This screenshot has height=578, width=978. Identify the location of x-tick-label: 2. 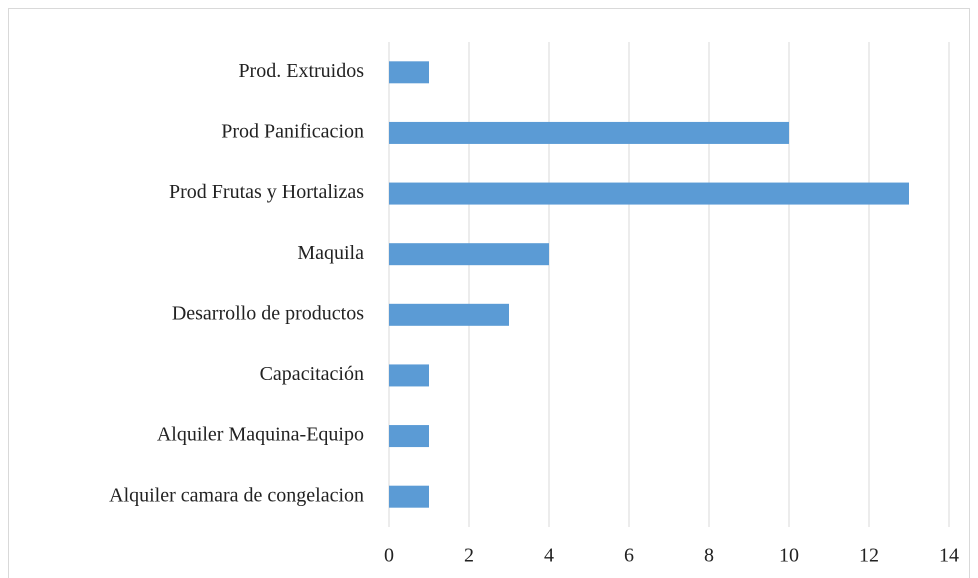
(469, 556).